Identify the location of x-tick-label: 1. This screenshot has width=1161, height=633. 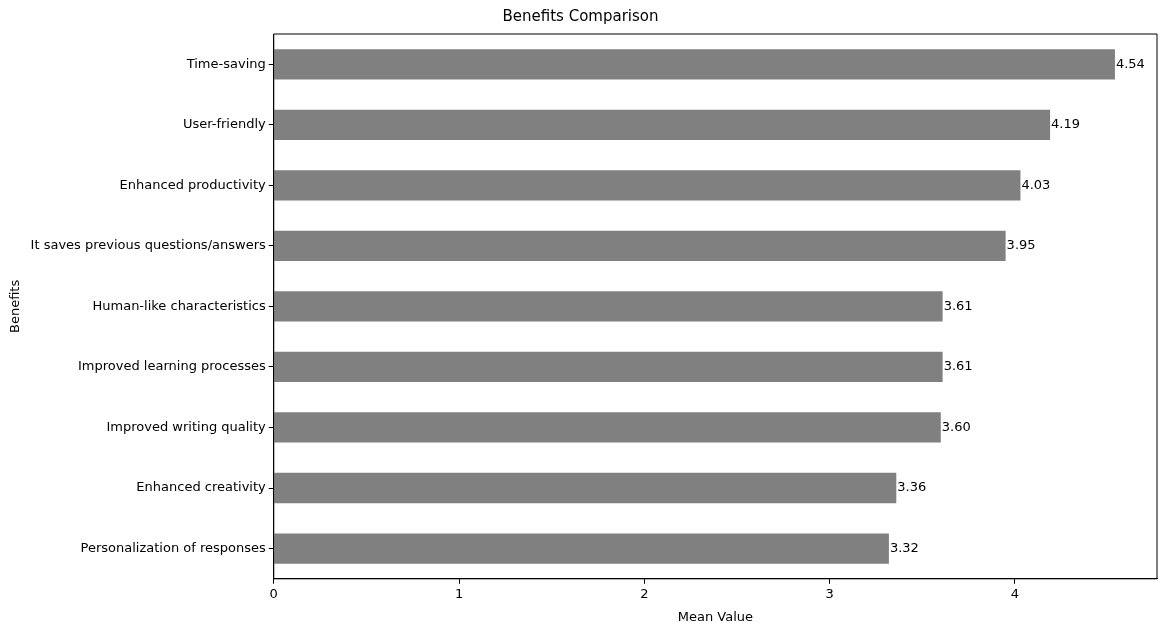
(459, 593).